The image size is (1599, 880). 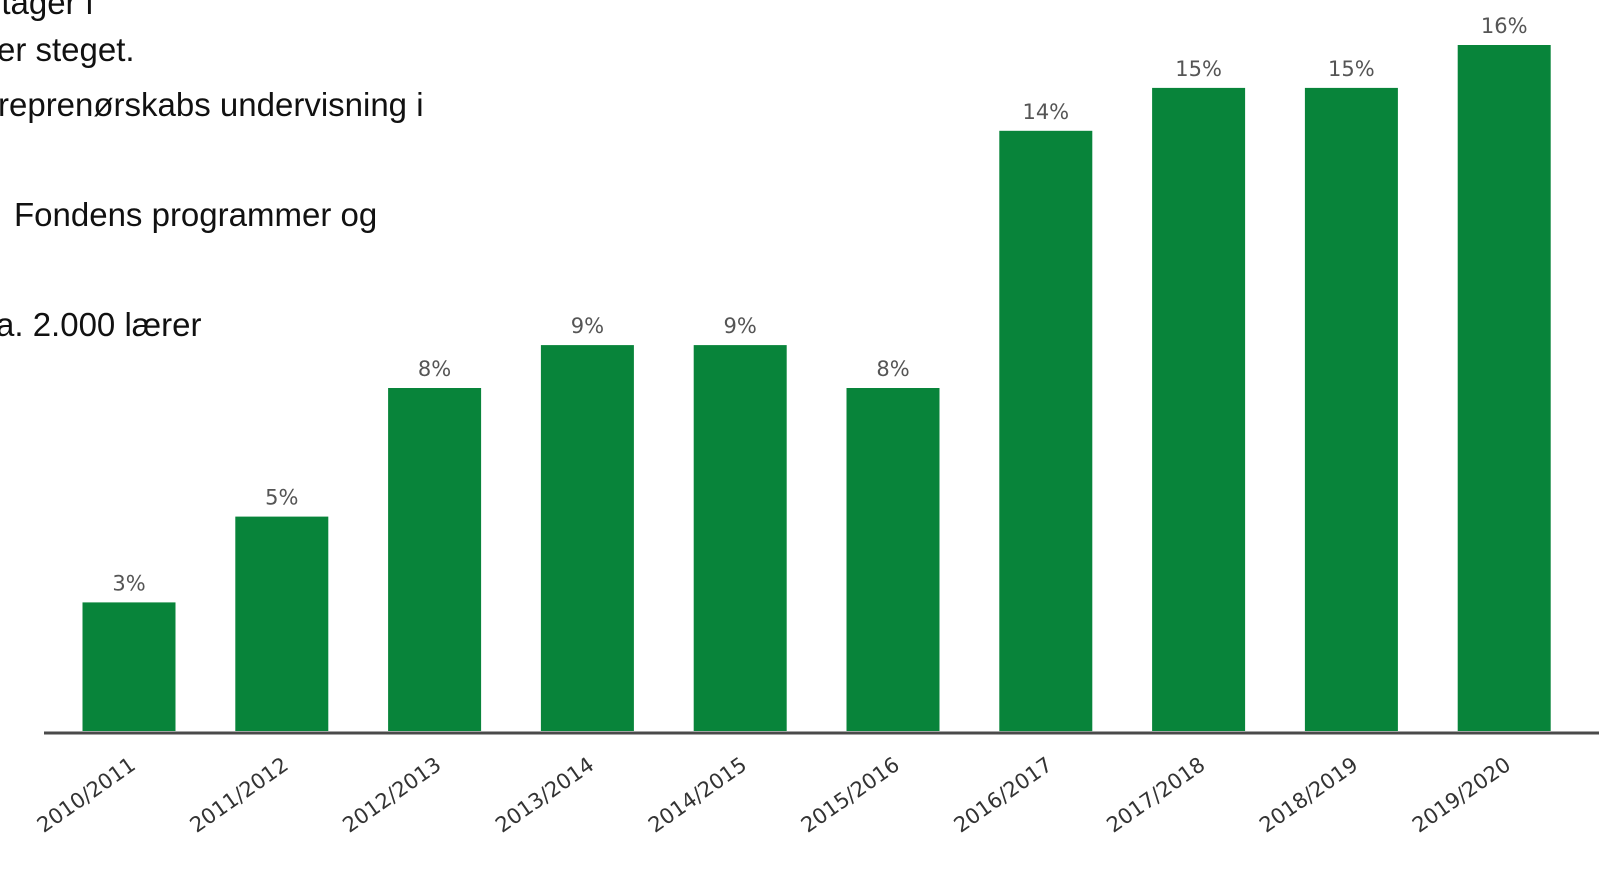 What do you see at coordinates (1461, 794) in the screenshot?
I see `x-tick-label: 2019/2020` at bounding box center [1461, 794].